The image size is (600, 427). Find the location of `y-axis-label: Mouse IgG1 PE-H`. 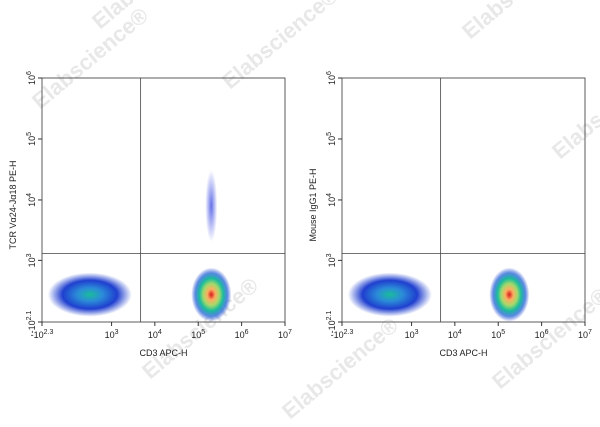

y-axis-label: Mouse IgG1 PE-H is located at coordinates (313, 204).